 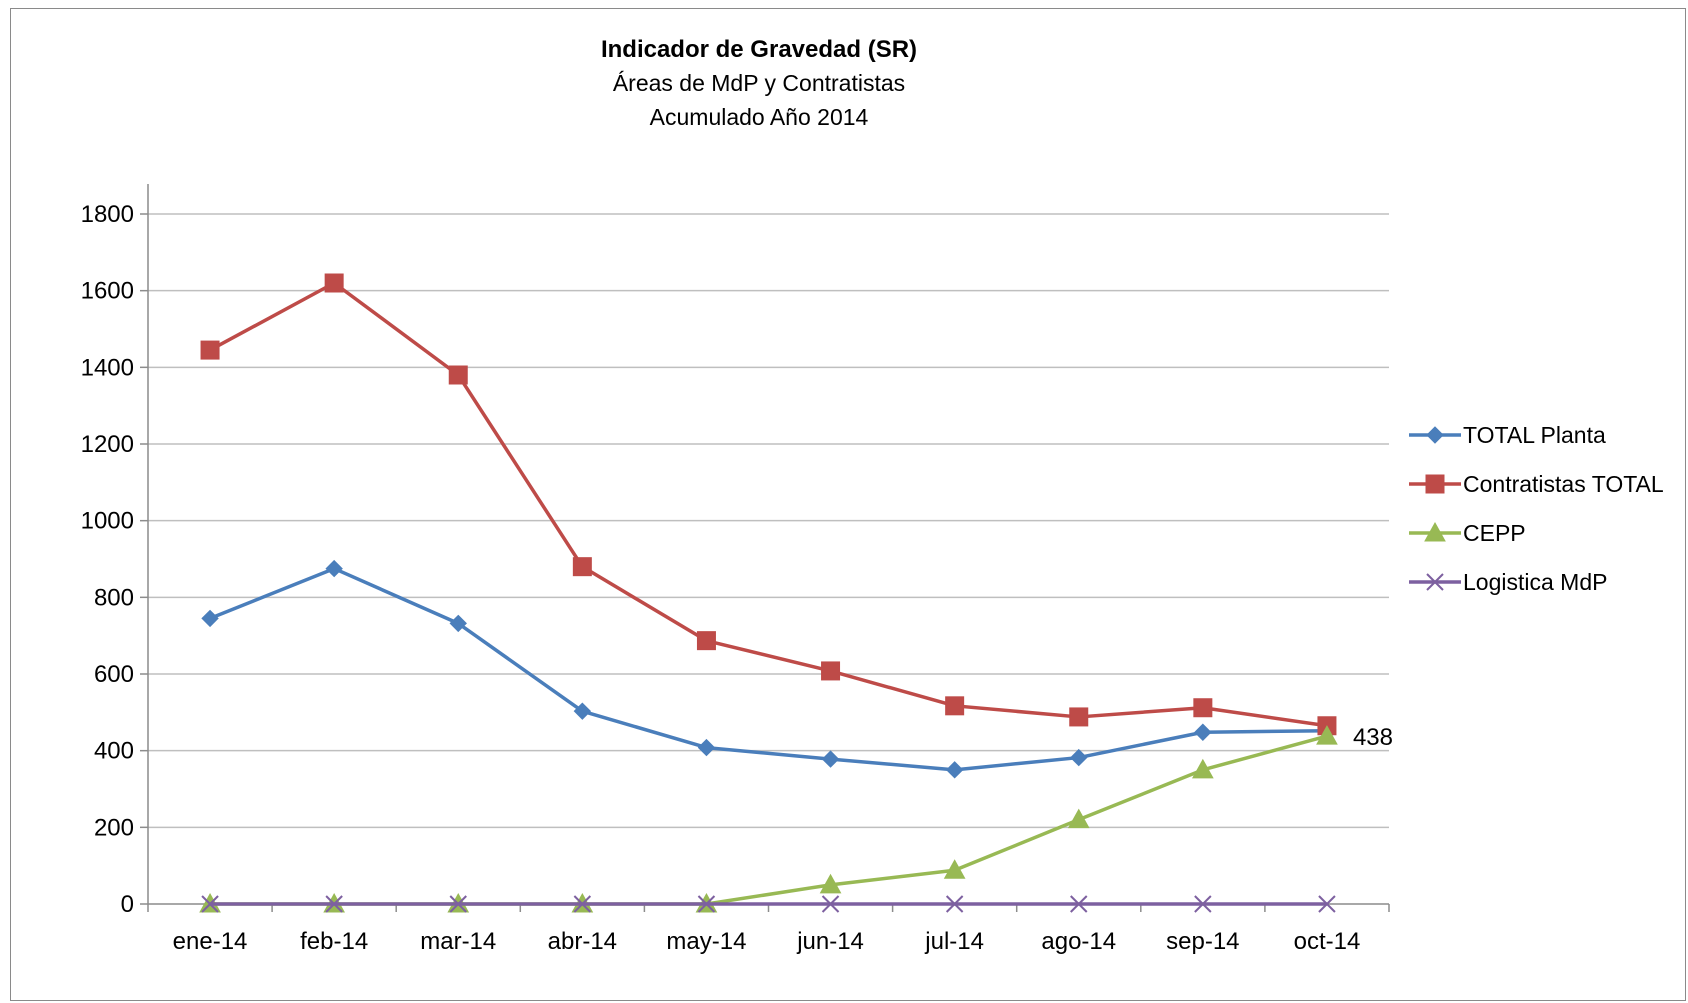 I want to click on chart-title: Indicador de Gravedad (SR), so click(x=759, y=49).